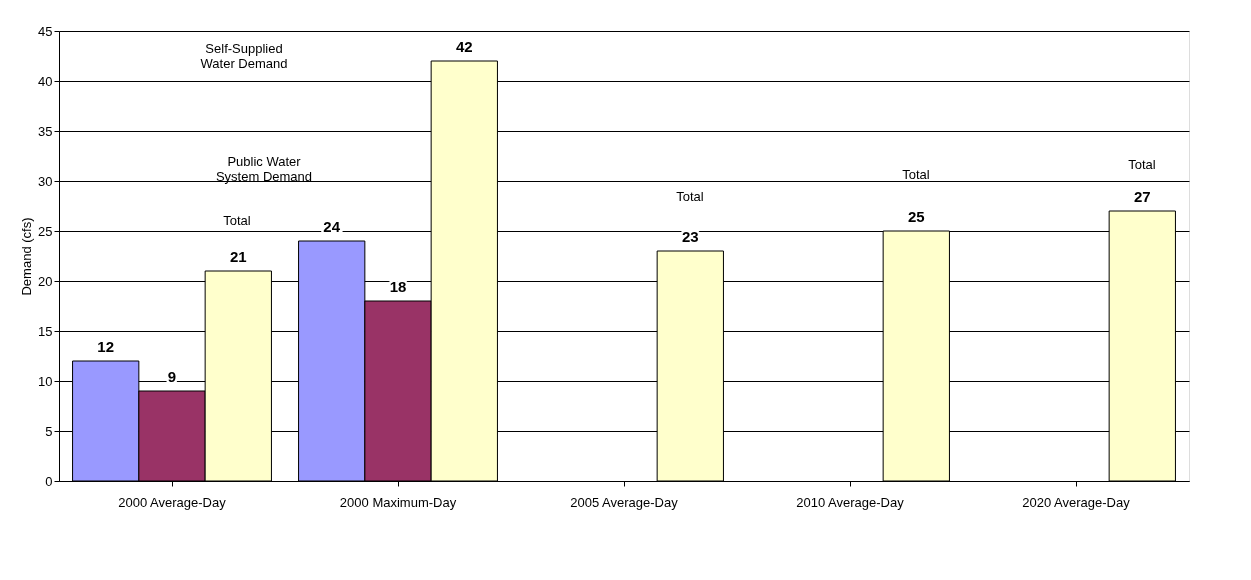 The image size is (1251, 580). Describe the element at coordinates (1142, 196) in the screenshot. I see `data-label: 27` at that location.